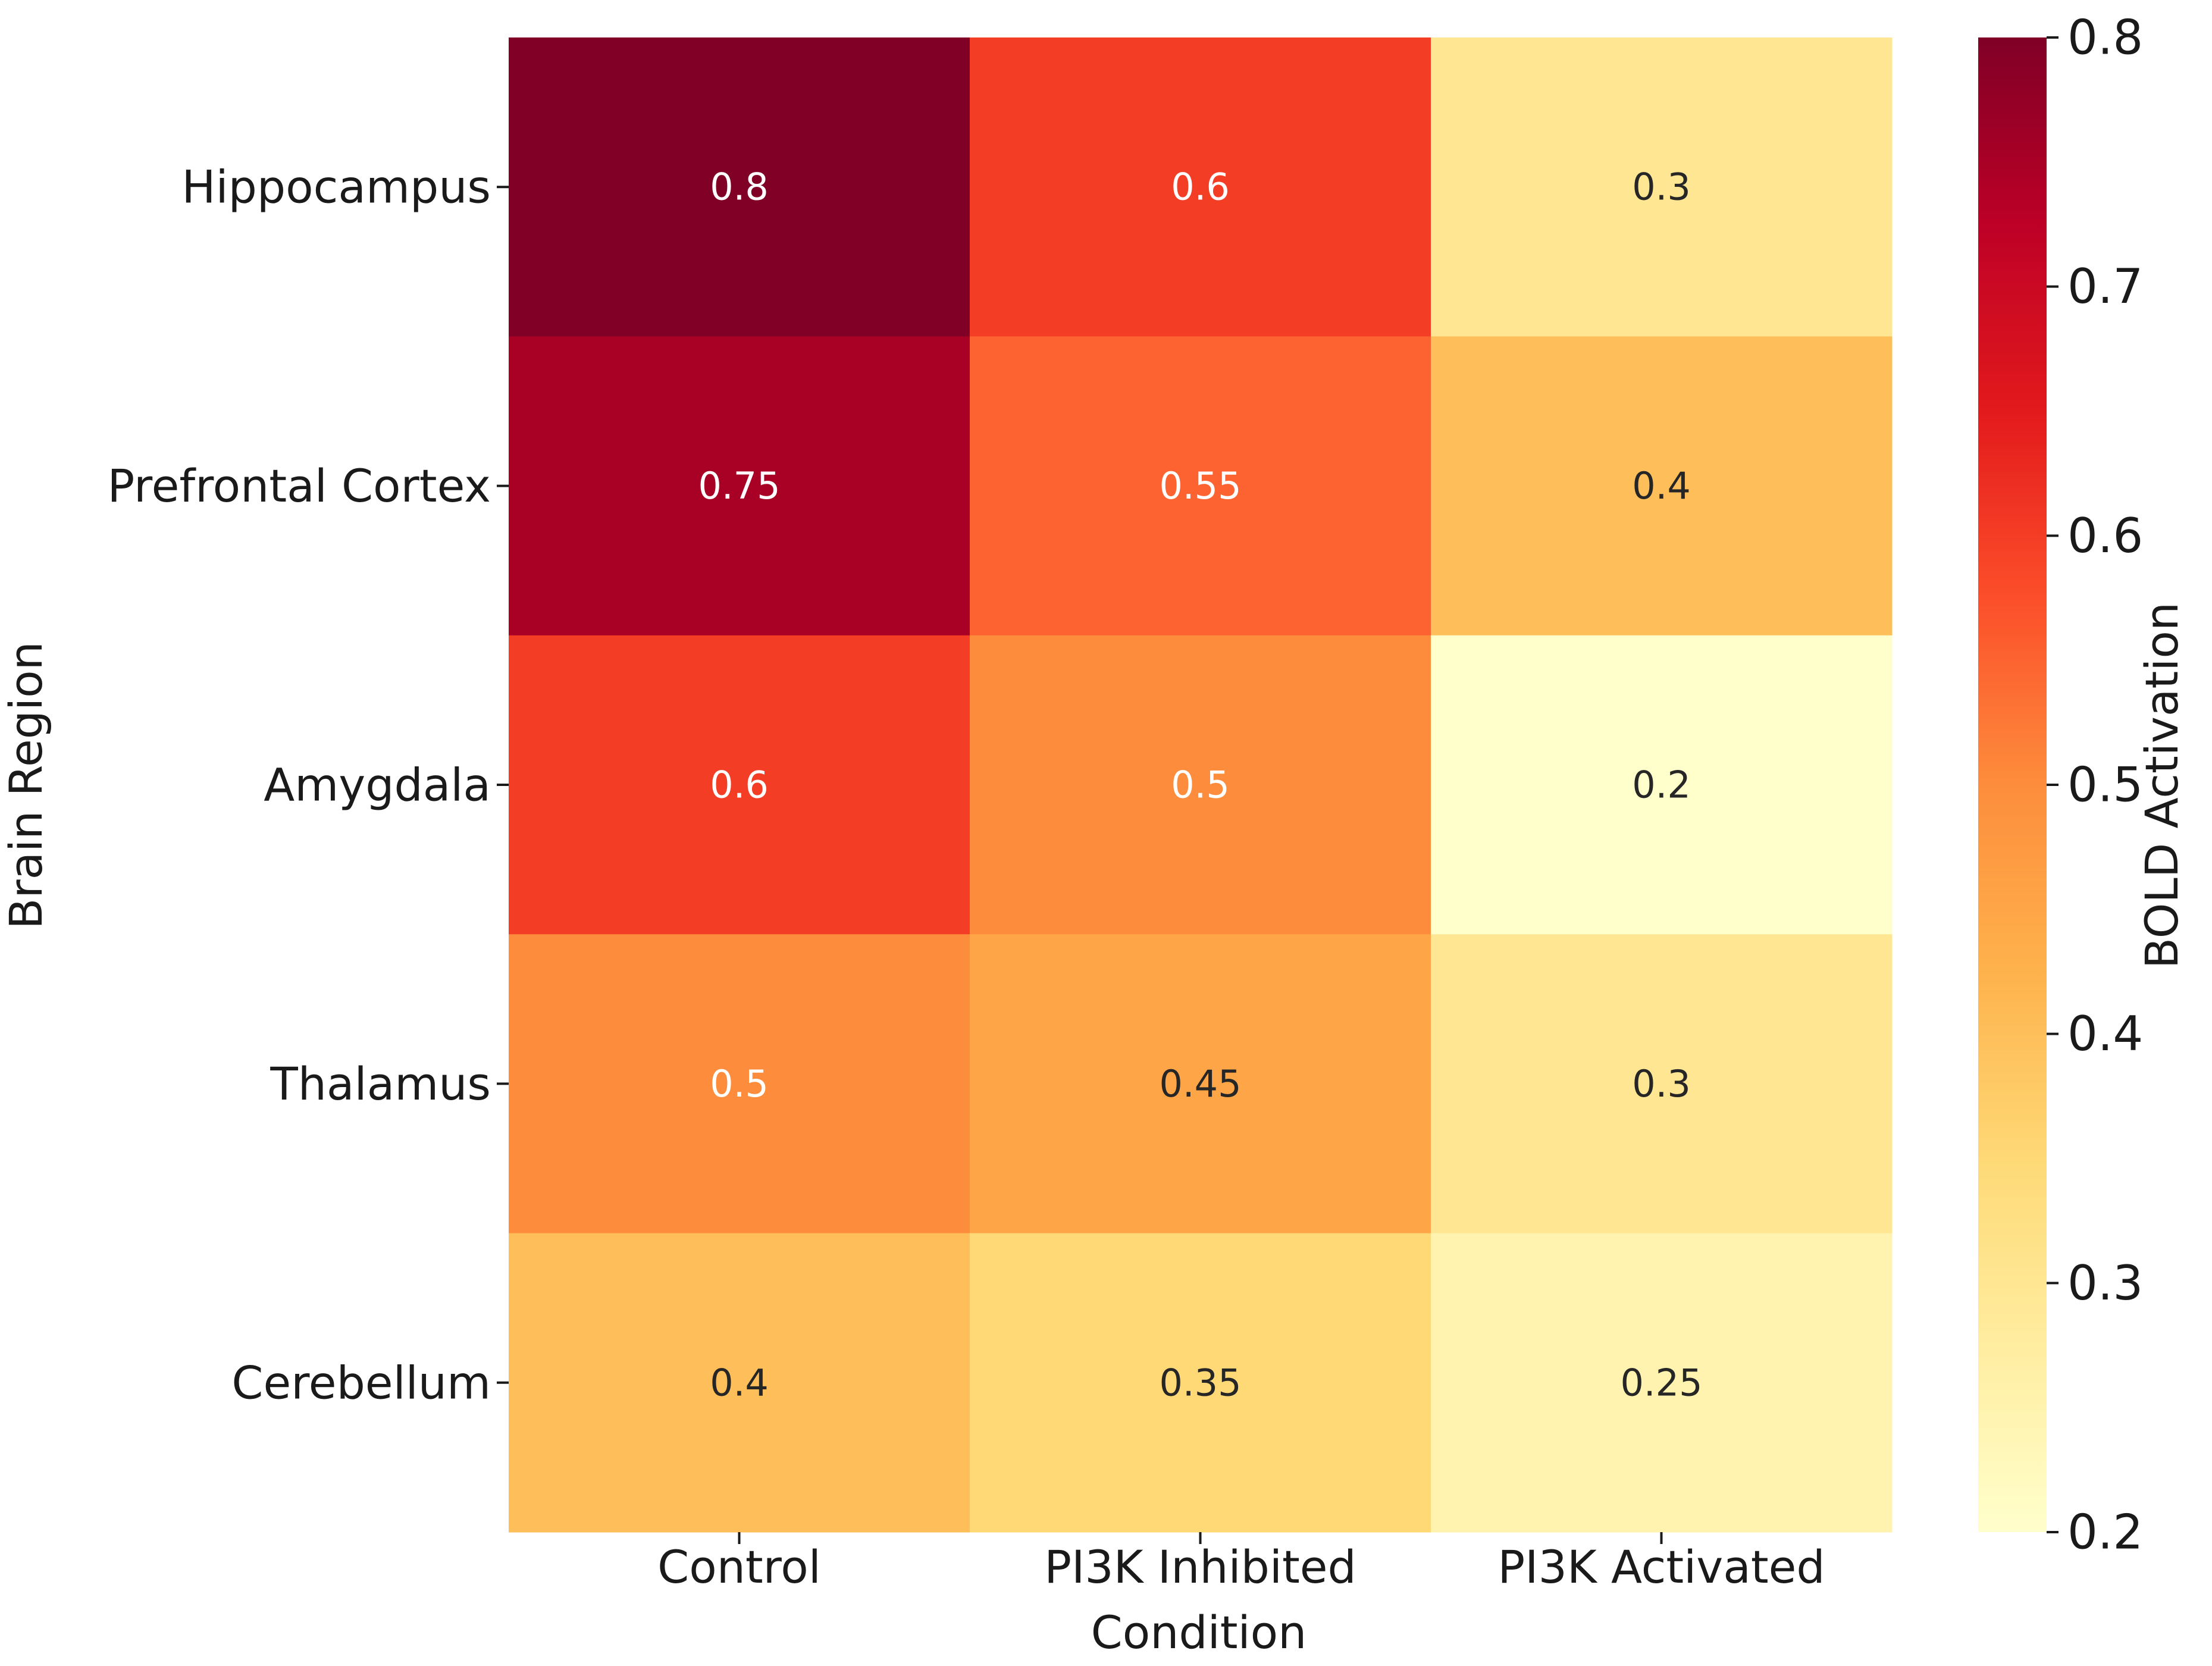 Image resolution: width=2212 pixels, height=1666 pixels. What do you see at coordinates (2012, 784) in the screenshot?
I see `colorbar-gradient` at bounding box center [2012, 784].